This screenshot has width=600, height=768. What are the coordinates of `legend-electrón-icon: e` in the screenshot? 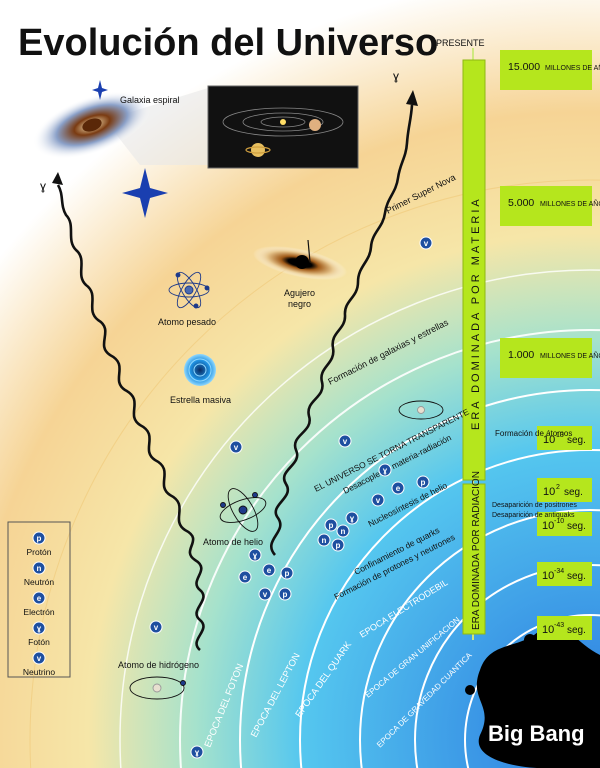 It's located at (39, 598).